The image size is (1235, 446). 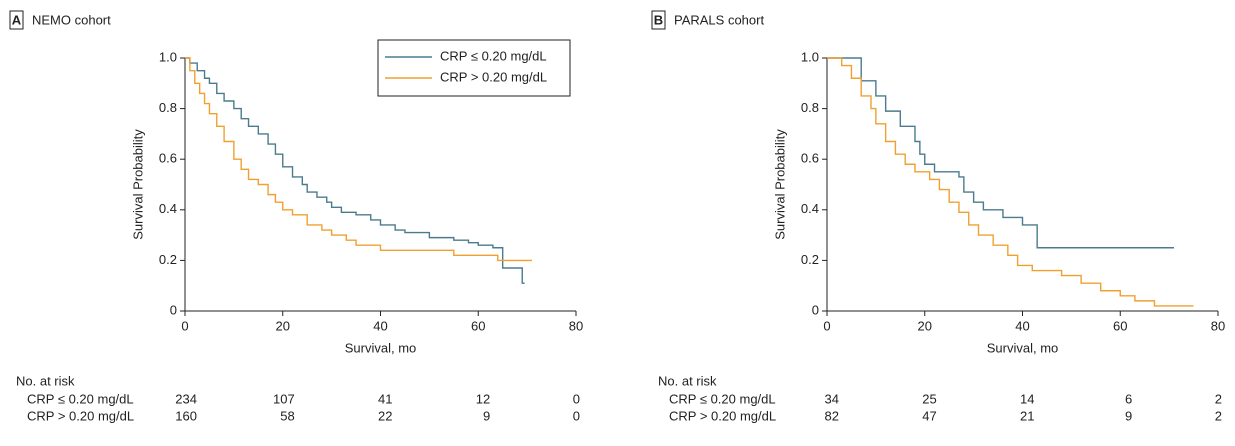 What do you see at coordinates (186, 415) in the screenshot?
I see `risk-count: 160` at bounding box center [186, 415].